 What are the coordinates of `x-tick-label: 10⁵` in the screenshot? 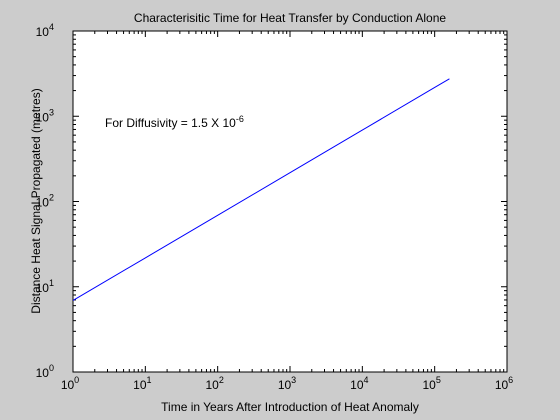 It's located at (431, 383).